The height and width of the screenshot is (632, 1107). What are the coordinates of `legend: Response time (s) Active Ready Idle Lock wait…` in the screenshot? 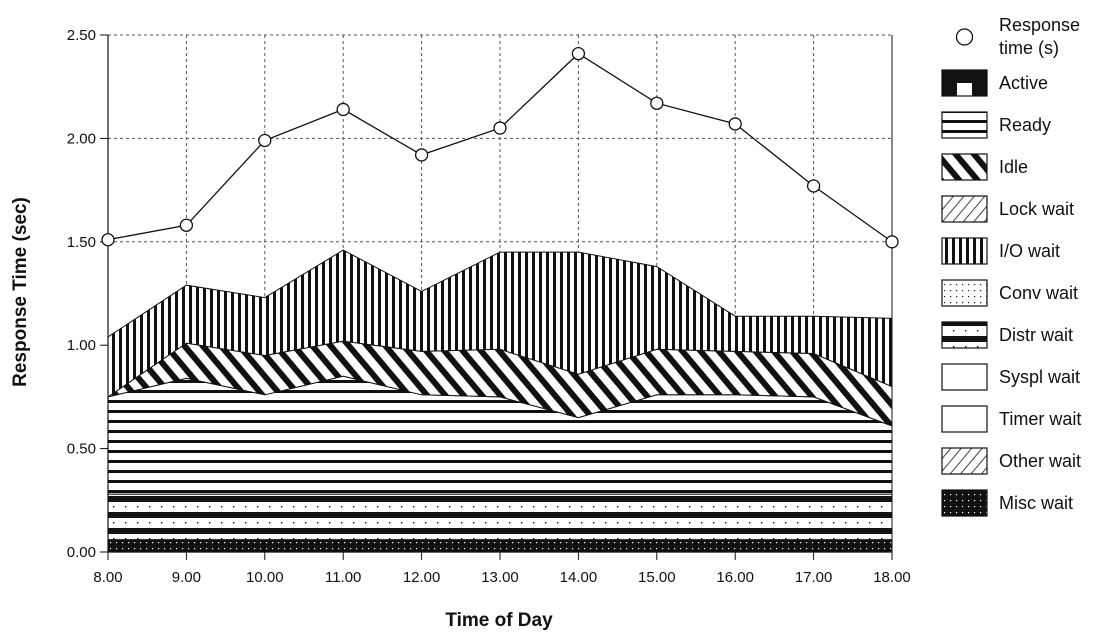 It's located at (1011, 266).